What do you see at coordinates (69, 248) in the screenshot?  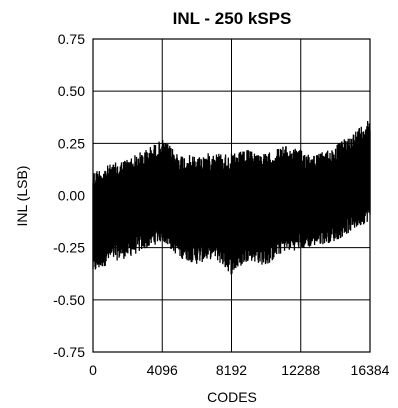 I see `y-tick-label: -0.25` at bounding box center [69, 248].